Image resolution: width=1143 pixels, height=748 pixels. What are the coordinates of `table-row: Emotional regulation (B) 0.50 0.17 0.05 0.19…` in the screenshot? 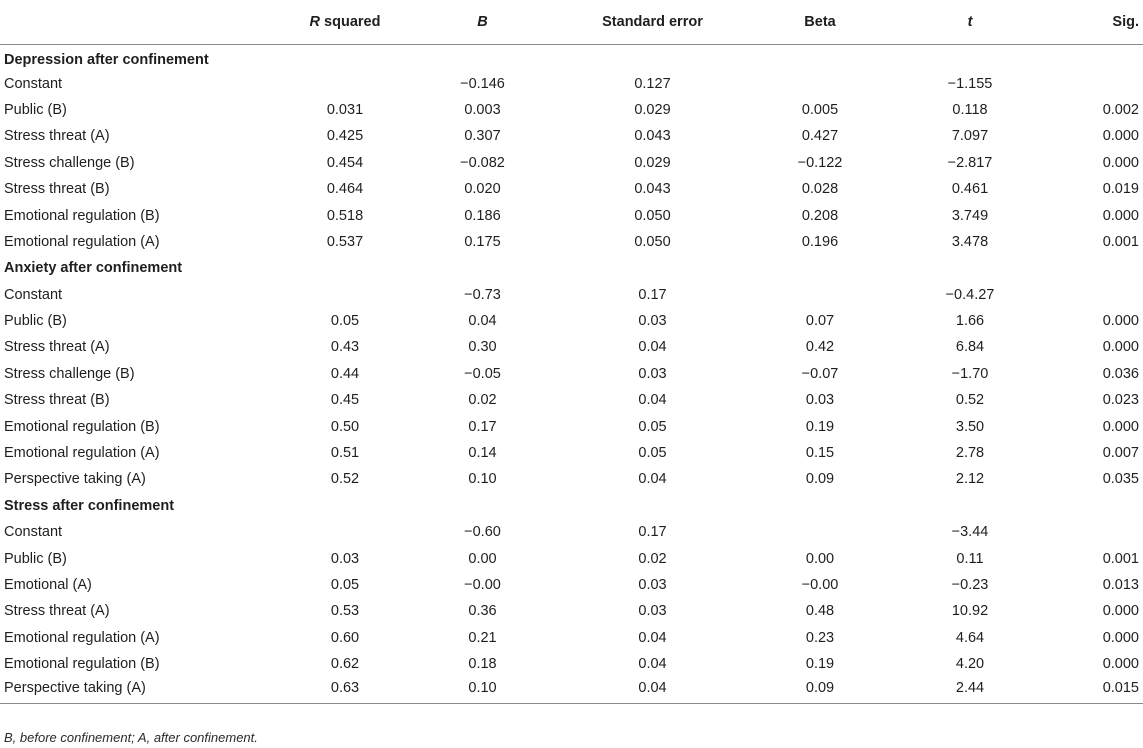 It's located at (571, 426).